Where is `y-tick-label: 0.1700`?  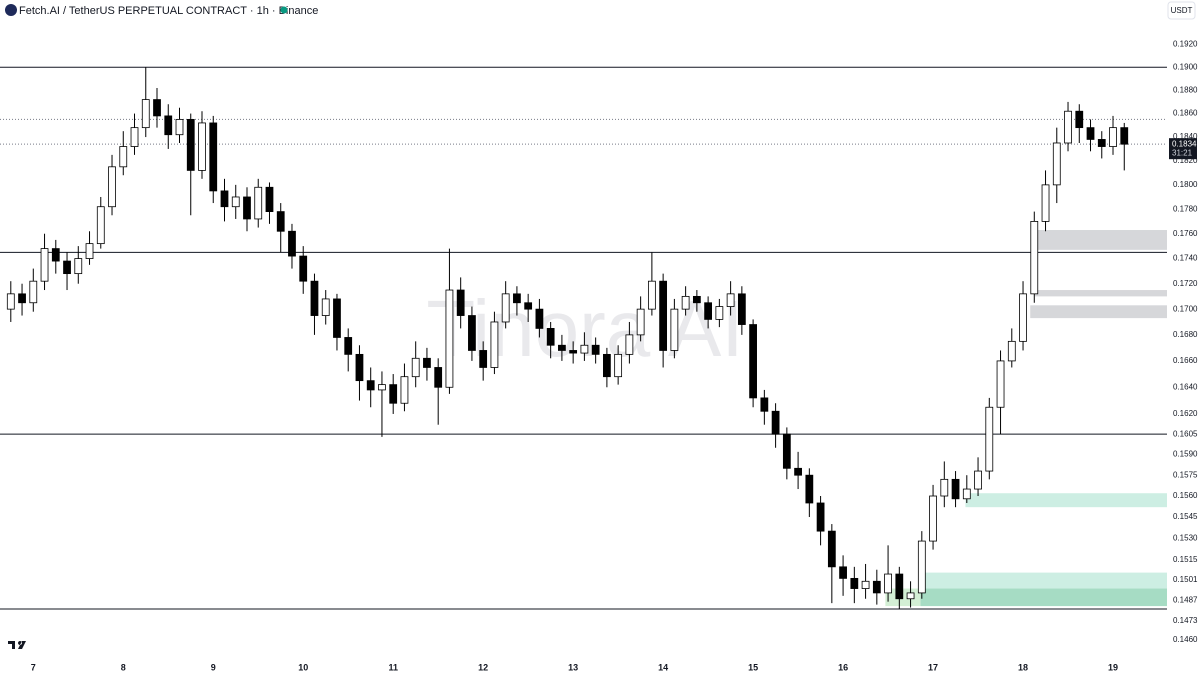 y-tick-label: 0.1700 is located at coordinates (1185, 308).